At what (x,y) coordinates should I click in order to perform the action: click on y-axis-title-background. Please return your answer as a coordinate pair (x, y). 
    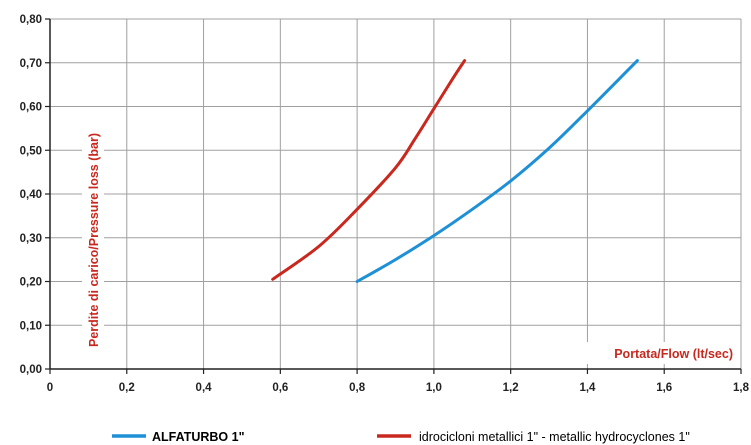
    Looking at the image, I should click on (93, 239).